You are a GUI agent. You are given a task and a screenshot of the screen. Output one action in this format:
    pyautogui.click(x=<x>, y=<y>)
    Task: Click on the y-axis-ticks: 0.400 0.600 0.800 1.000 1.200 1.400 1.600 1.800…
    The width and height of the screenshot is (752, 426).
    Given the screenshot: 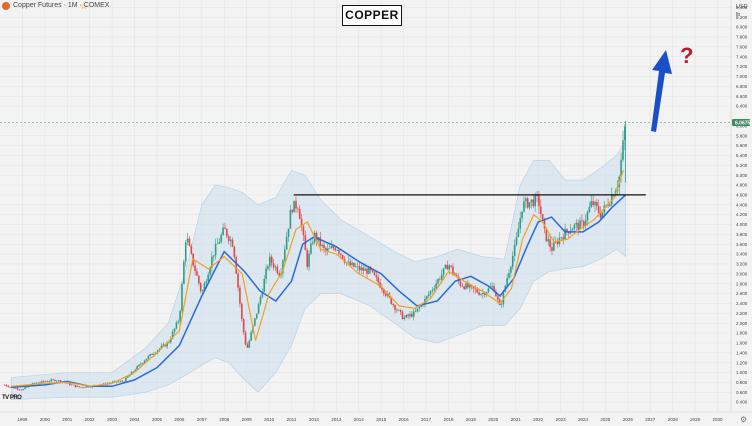 What is the action you would take?
    pyautogui.click(x=742, y=205)
    